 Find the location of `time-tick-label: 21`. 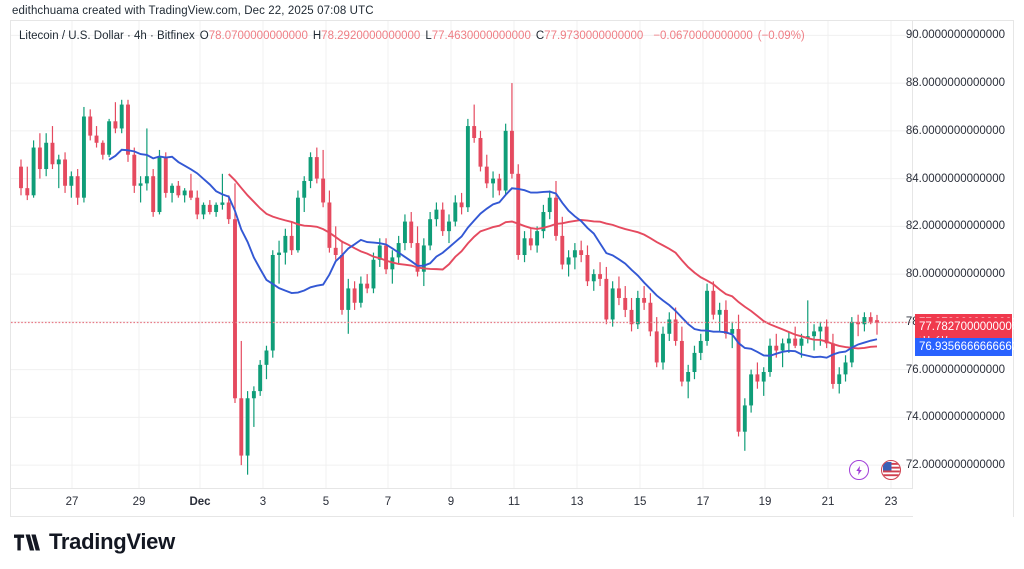

time-tick-label: 21 is located at coordinates (828, 502).